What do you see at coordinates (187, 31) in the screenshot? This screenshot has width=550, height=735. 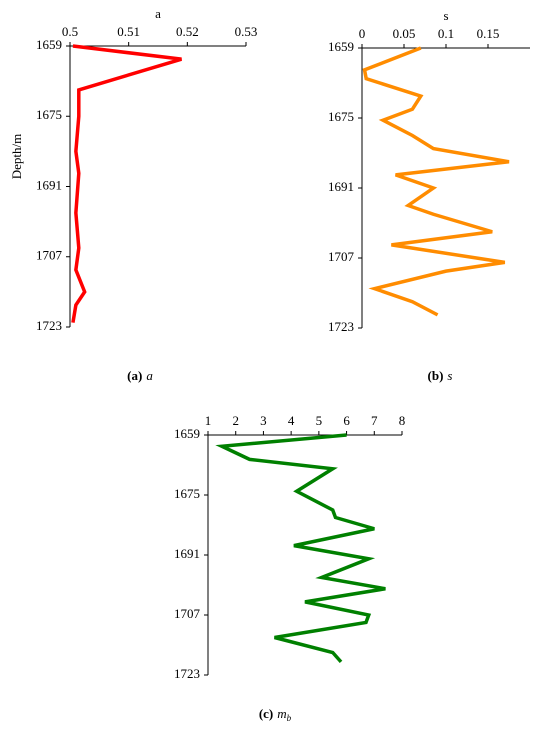 I see `x-tick-label: 0.52` at bounding box center [187, 31].